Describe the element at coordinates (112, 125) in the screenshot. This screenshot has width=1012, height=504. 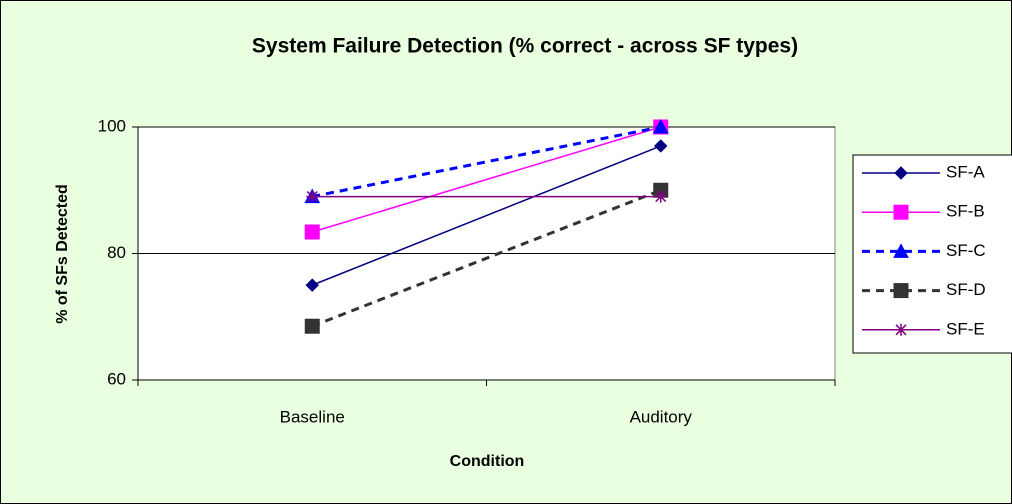
I see `y-tick-label: 100` at that location.